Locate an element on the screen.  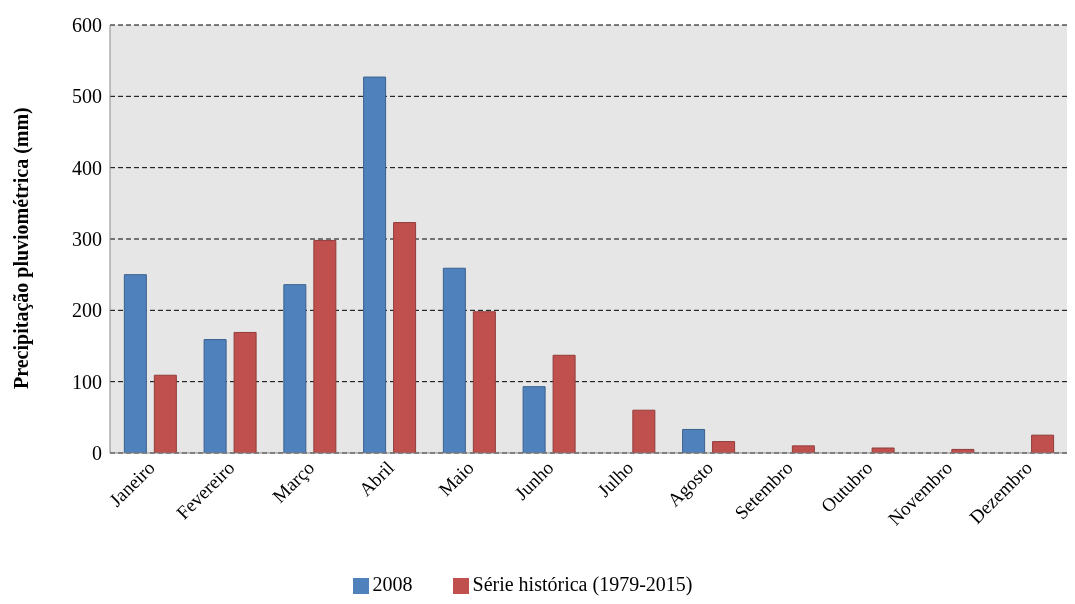
y-tick-label: 600 is located at coordinates (87, 25).